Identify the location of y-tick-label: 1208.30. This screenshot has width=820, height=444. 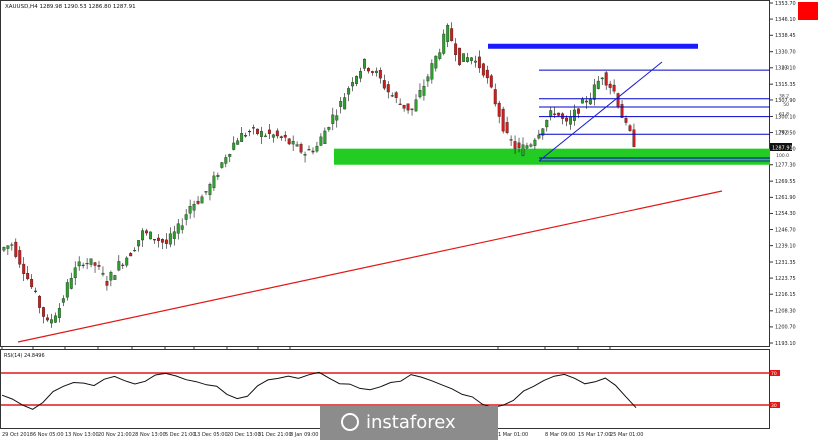
(785, 312).